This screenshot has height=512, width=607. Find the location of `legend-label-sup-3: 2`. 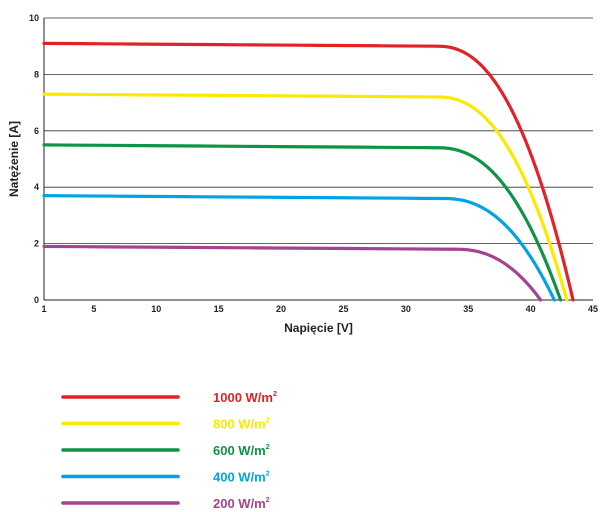

legend-label-sup-3: 2 is located at coordinates (268, 474).